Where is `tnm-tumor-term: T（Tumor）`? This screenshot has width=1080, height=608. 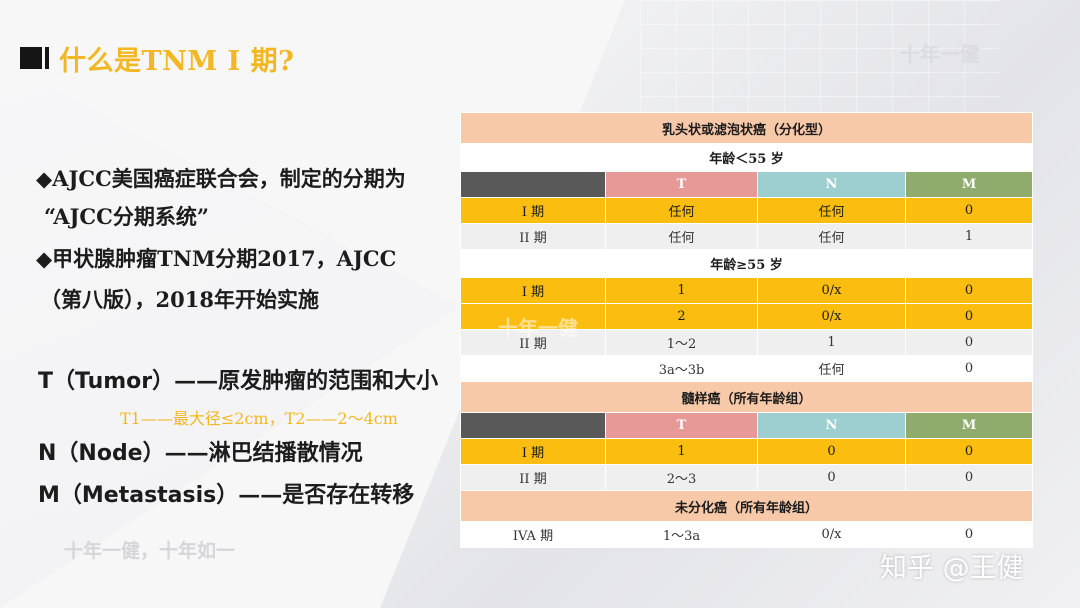 tnm-tumor-term: T（Tumor） is located at coordinates (106, 381).